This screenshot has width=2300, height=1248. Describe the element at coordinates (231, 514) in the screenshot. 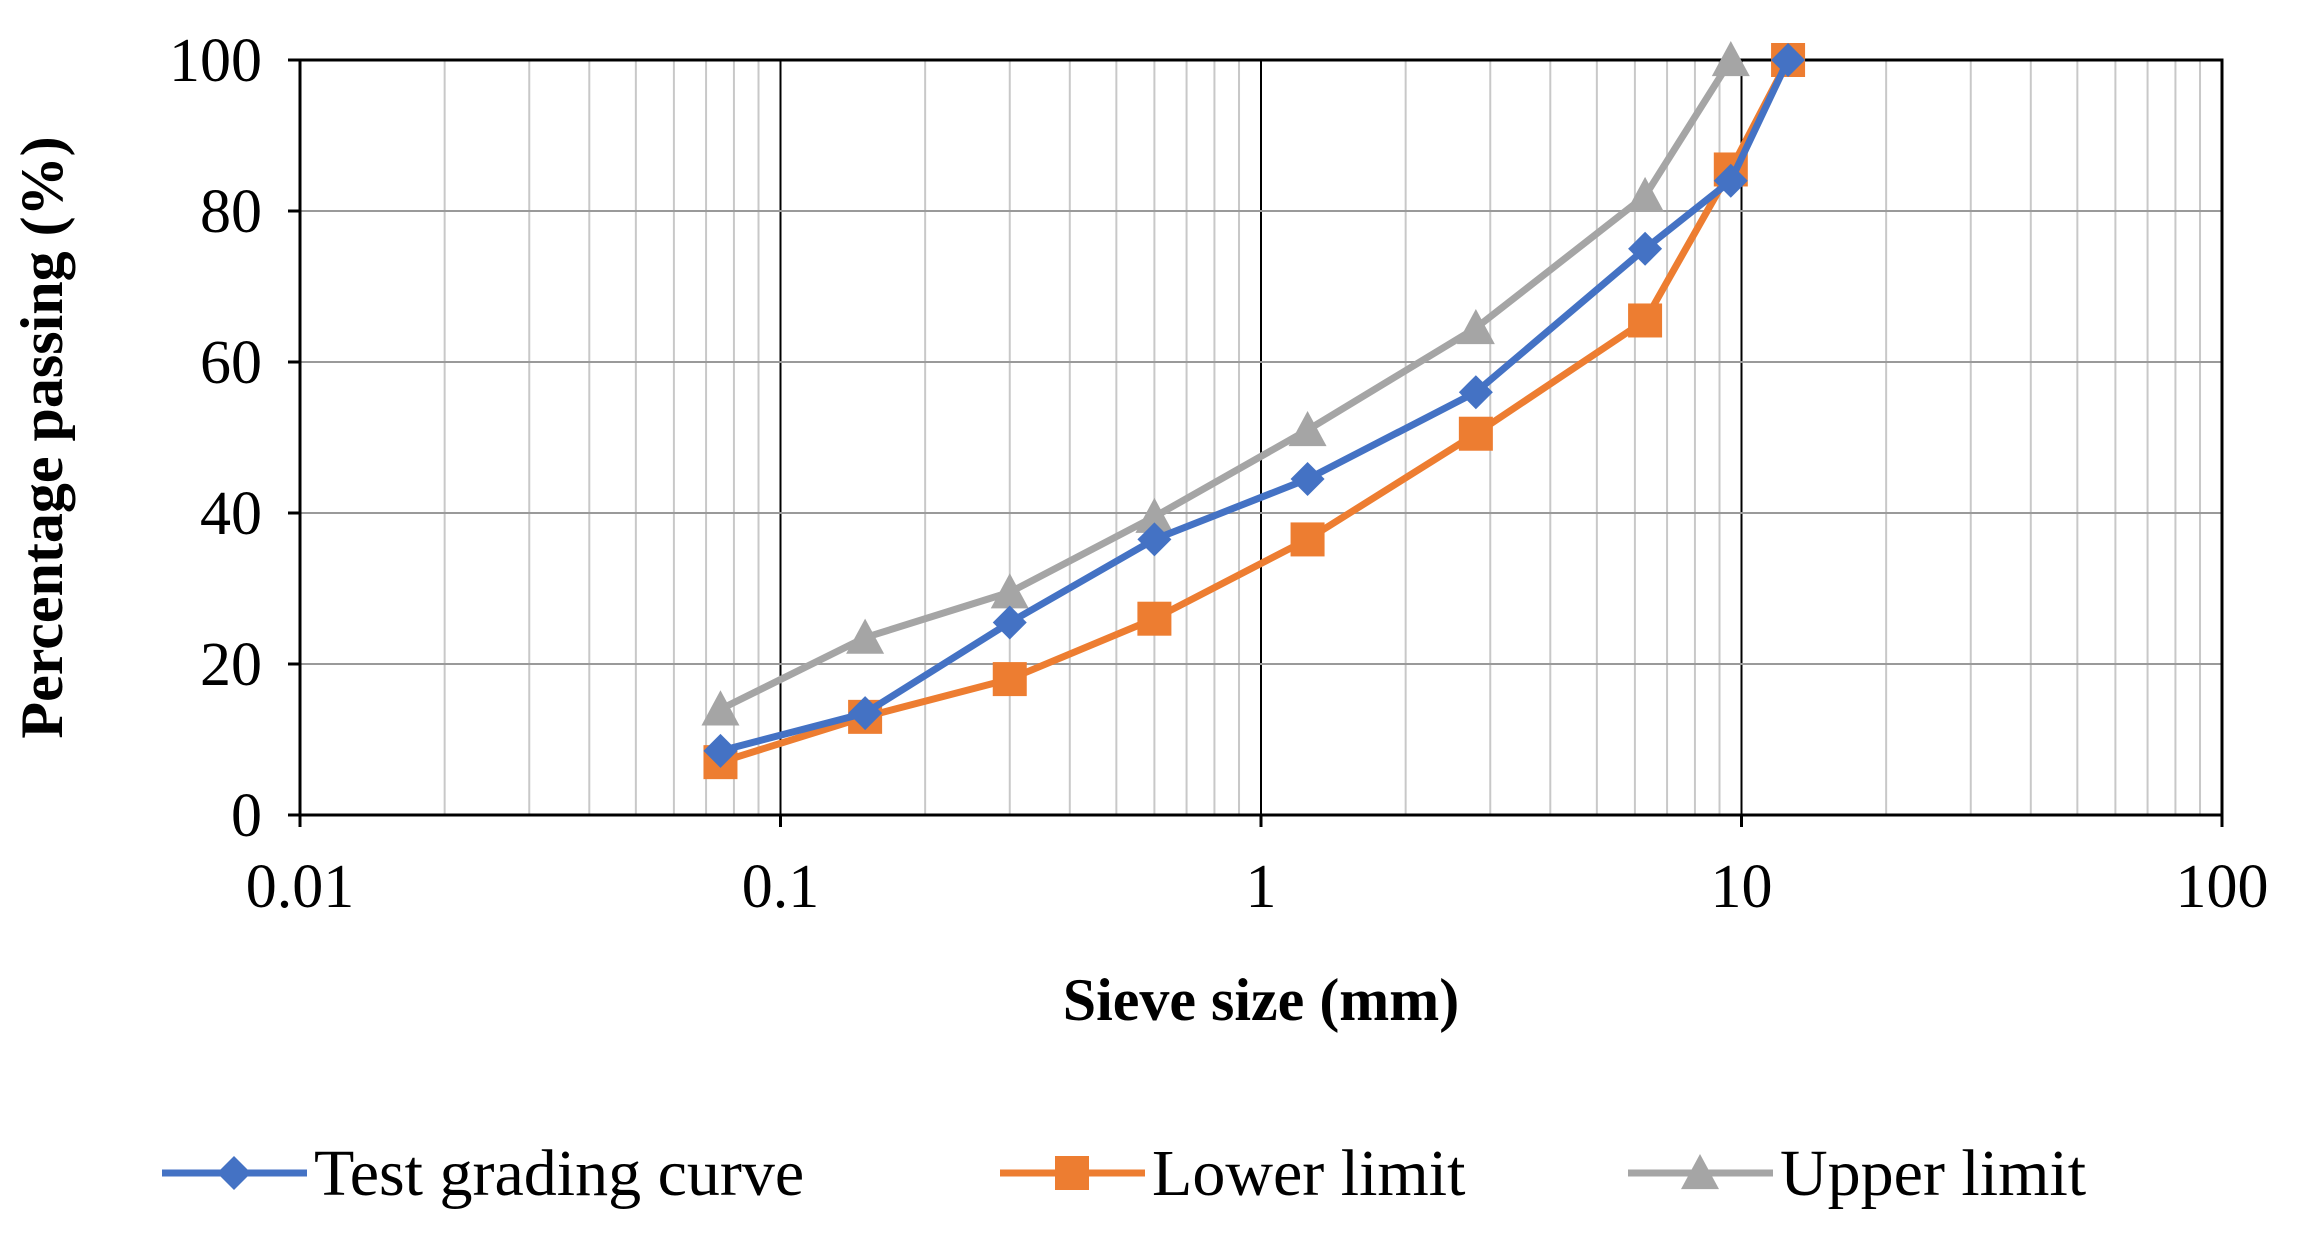

I see `y-tick-label: 40` at that location.